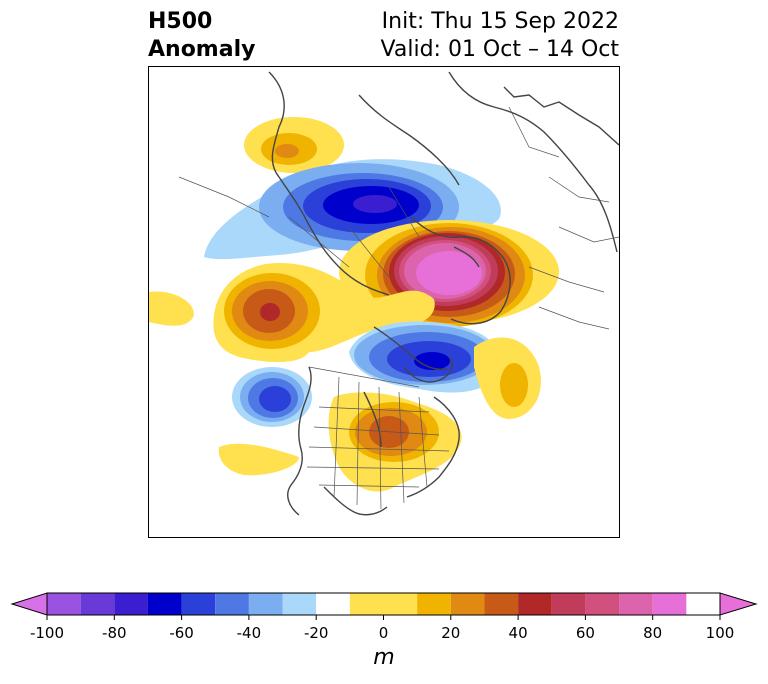 This screenshot has width=768, height=684. I want to click on colorbar-tick-label: -100, so click(47, 633).